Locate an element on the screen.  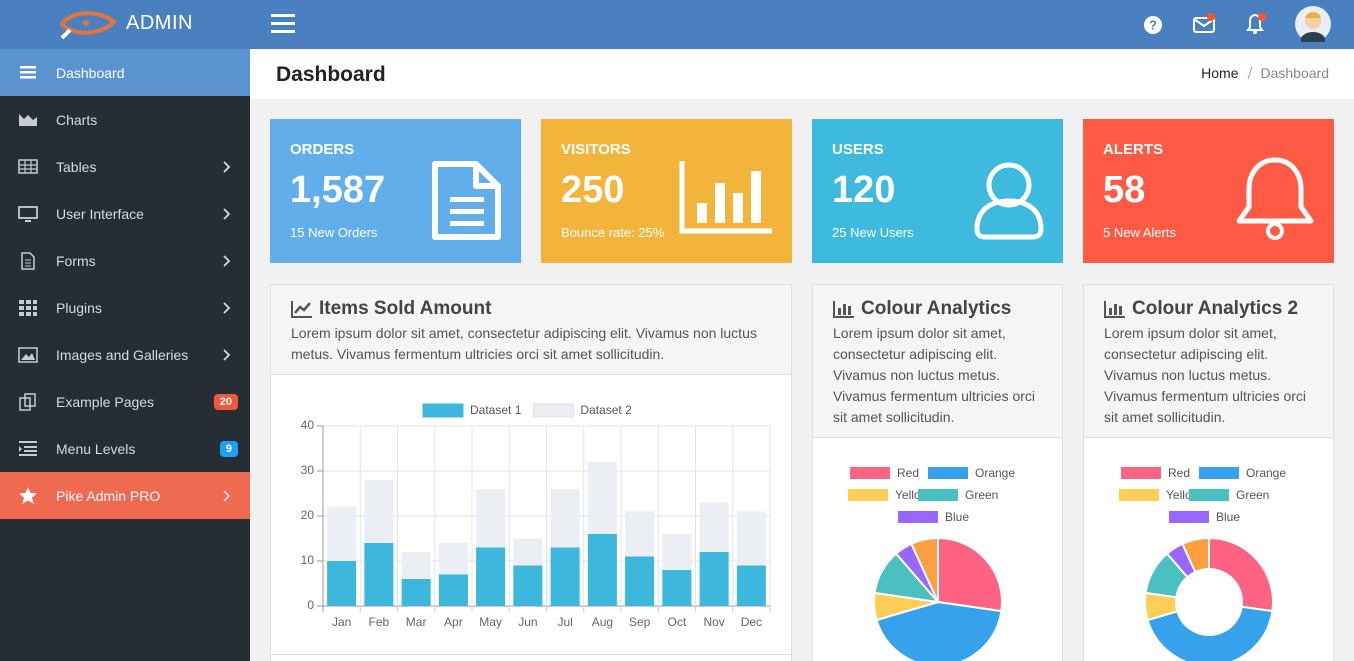
panel-title: Items Sold Amount is located at coordinates (405, 308).